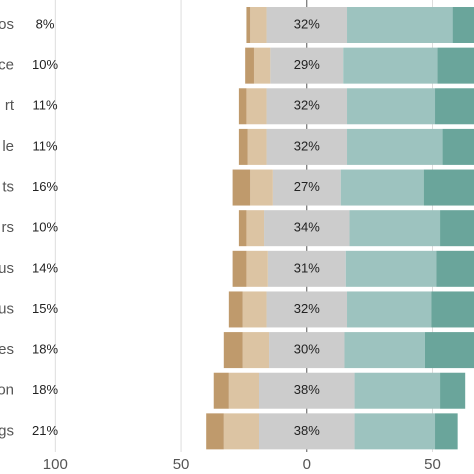 The width and height of the screenshot is (474, 474). I want to click on x-tick-label: 0, so click(307, 464).